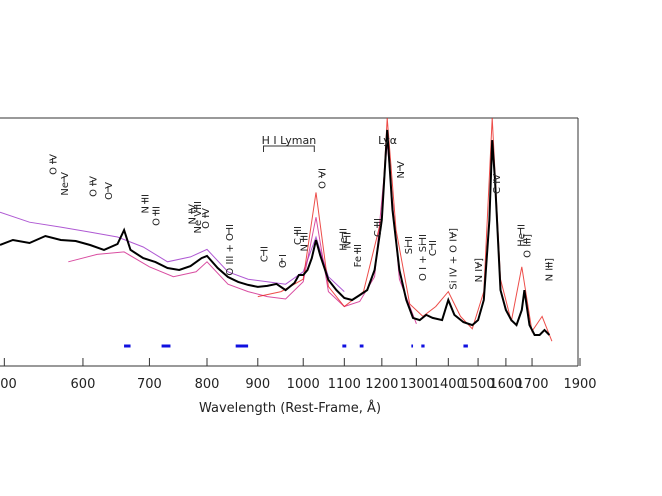  I want to click on spectrum-line, so click(172, 251).